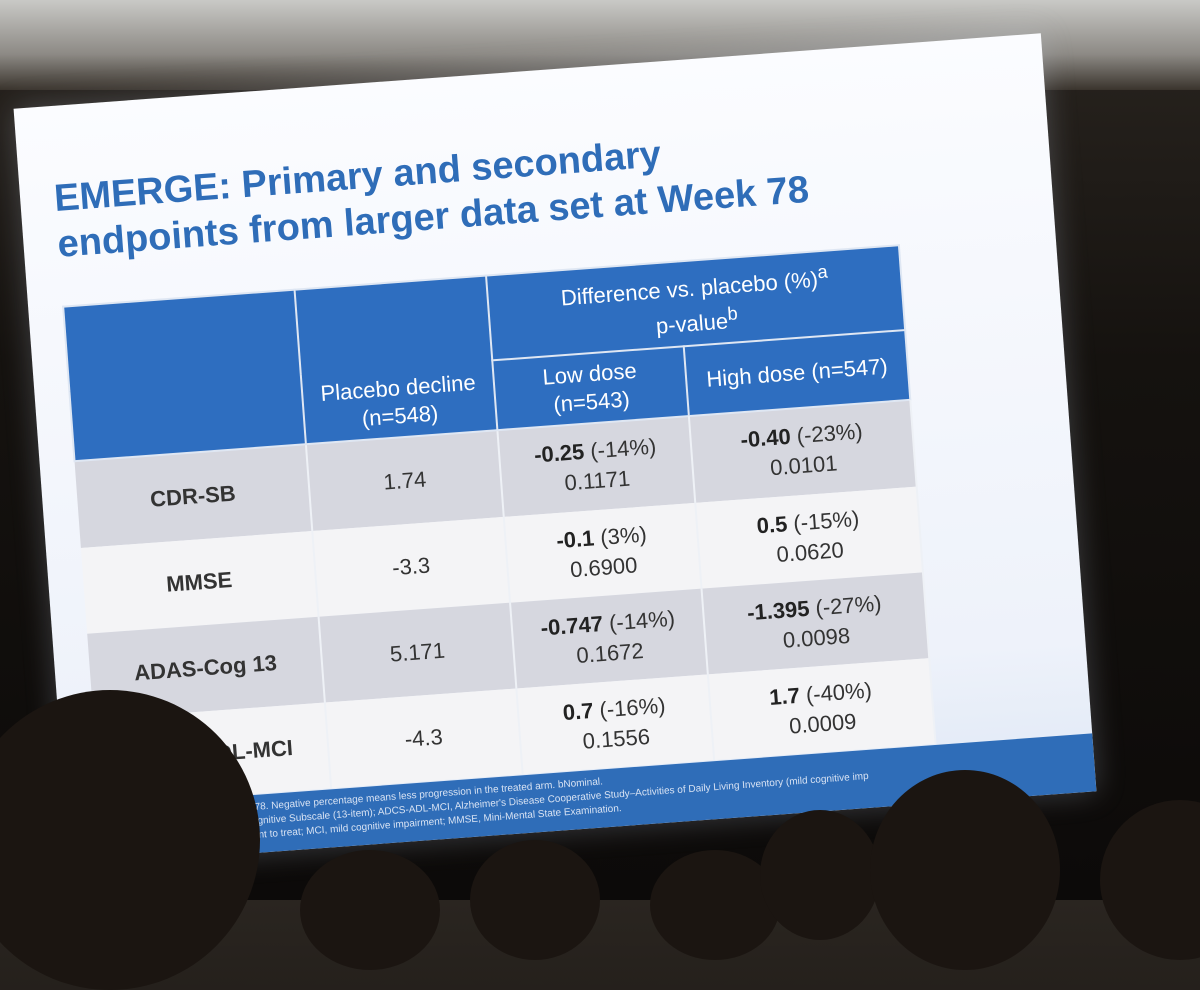  I want to click on low-dose-cell: -0.747 (-14%) 0.1672, so click(609, 638).